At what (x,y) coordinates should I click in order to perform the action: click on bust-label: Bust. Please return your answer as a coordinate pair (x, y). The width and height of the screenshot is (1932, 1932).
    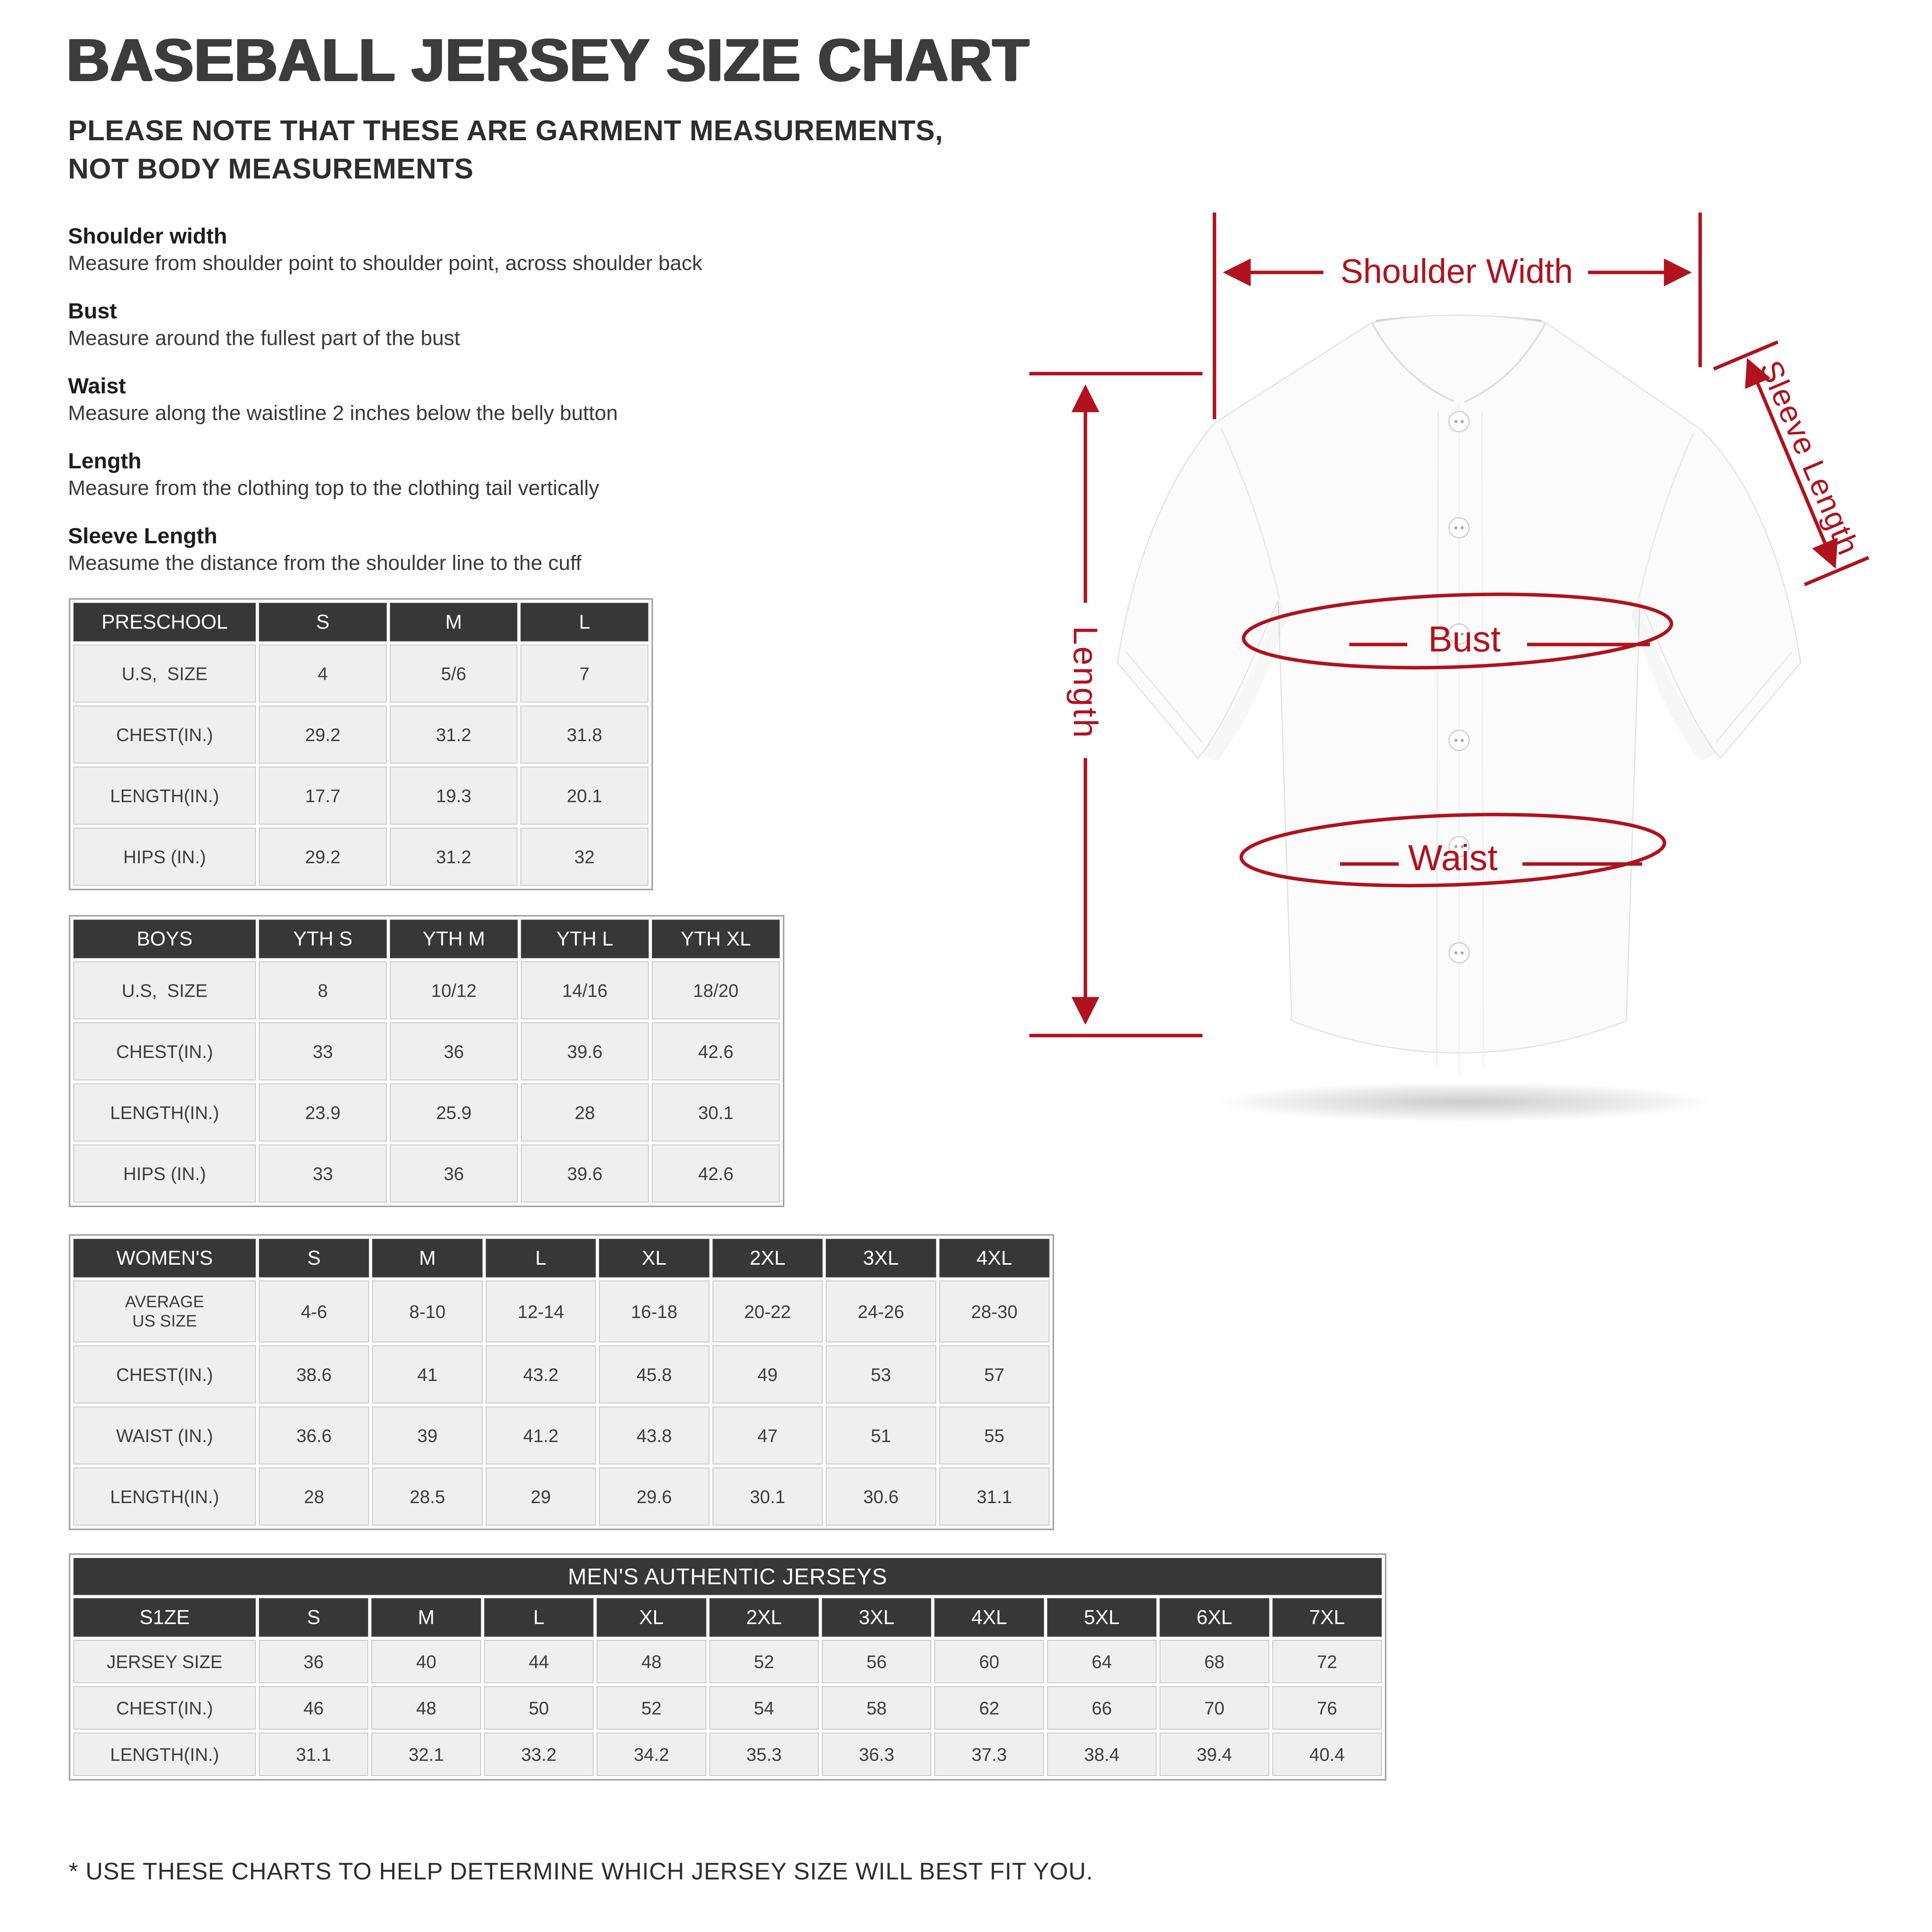
    Looking at the image, I should click on (1464, 639).